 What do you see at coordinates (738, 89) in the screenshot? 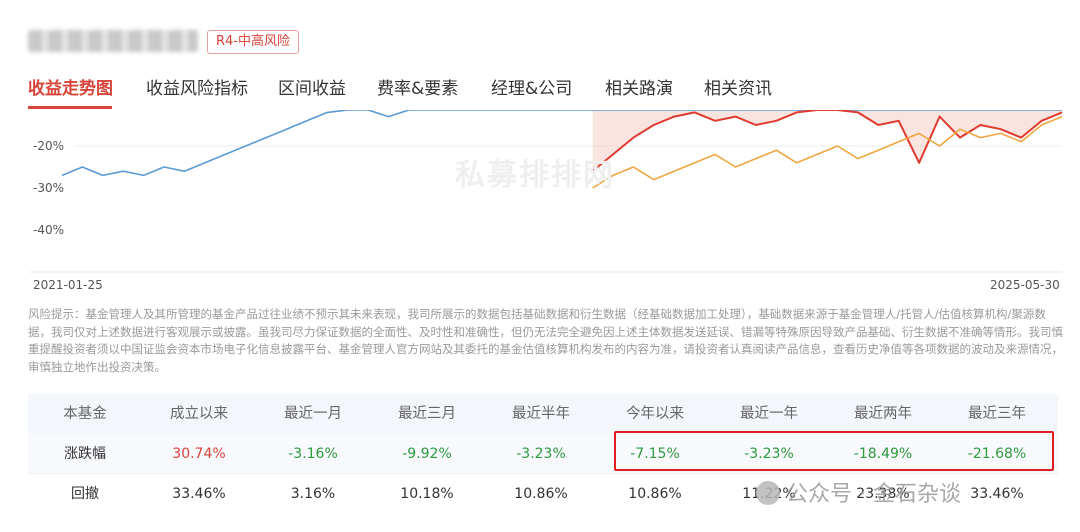
I see `tab-news: 相关资讯` at bounding box center [738, 89].